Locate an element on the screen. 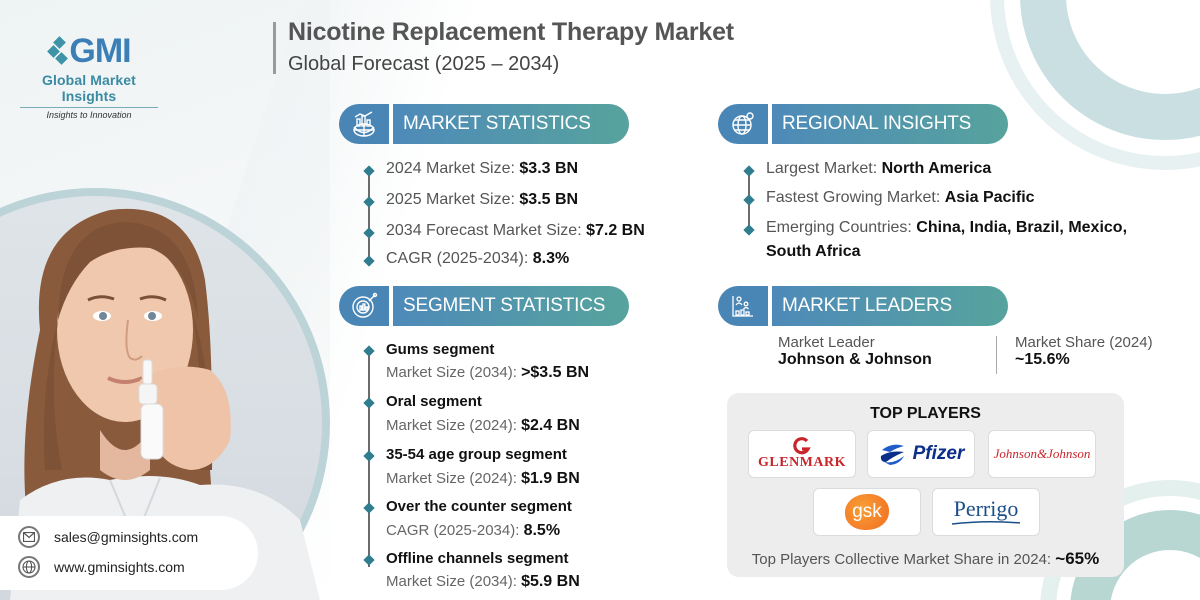 This screenshot has height=600, width=1200. contact-card: sales@gminsights.com www.gminsights.com is located at coordinates (129, 553).